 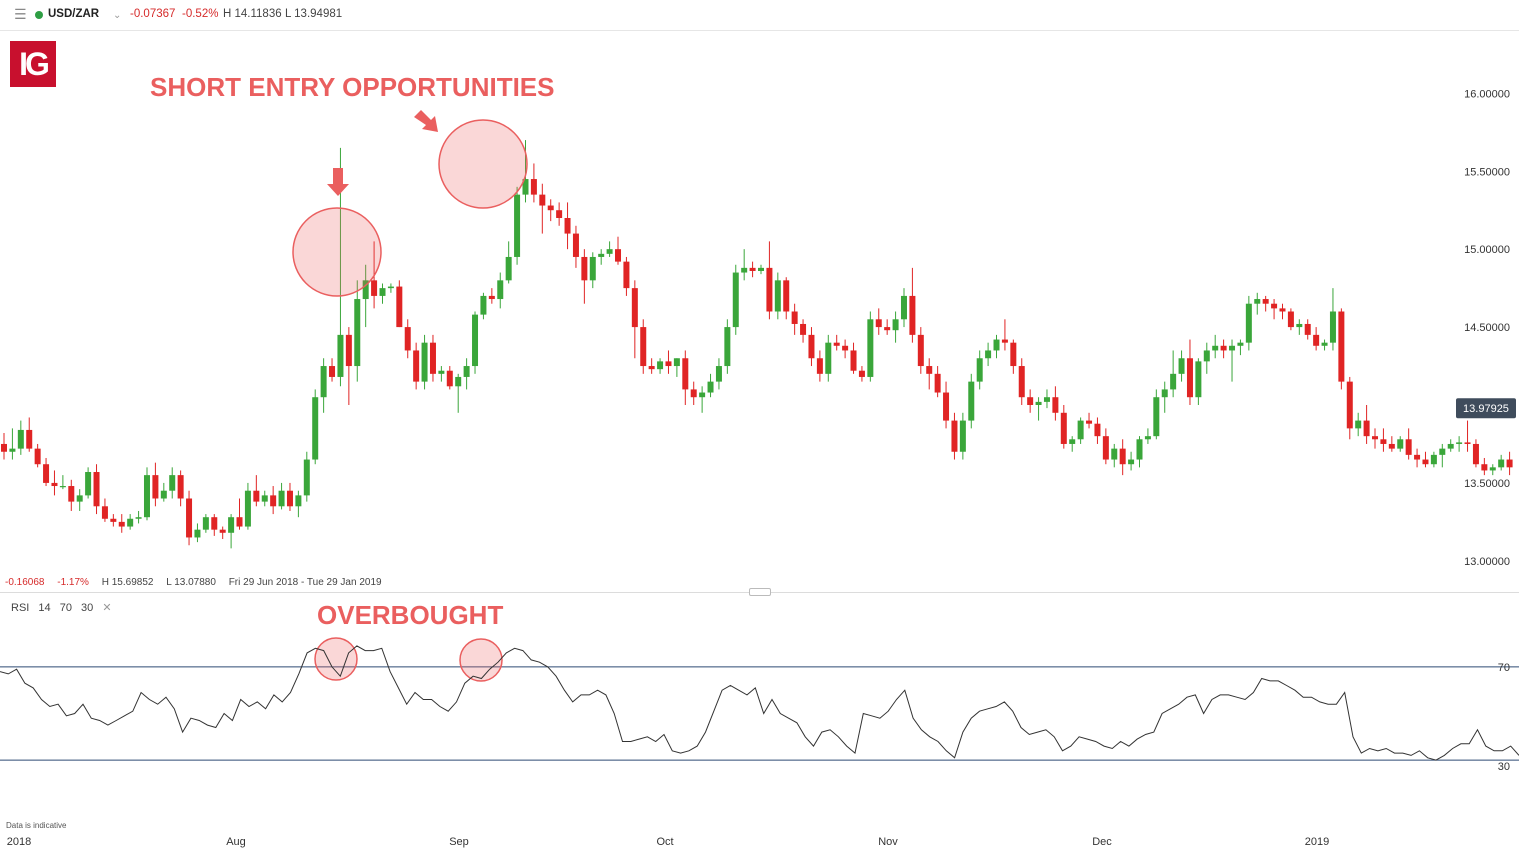 What do you see at coordinates (107, 608) in the screenshot?
I see `close-icon: ✕` at bounding box center [107, 608].